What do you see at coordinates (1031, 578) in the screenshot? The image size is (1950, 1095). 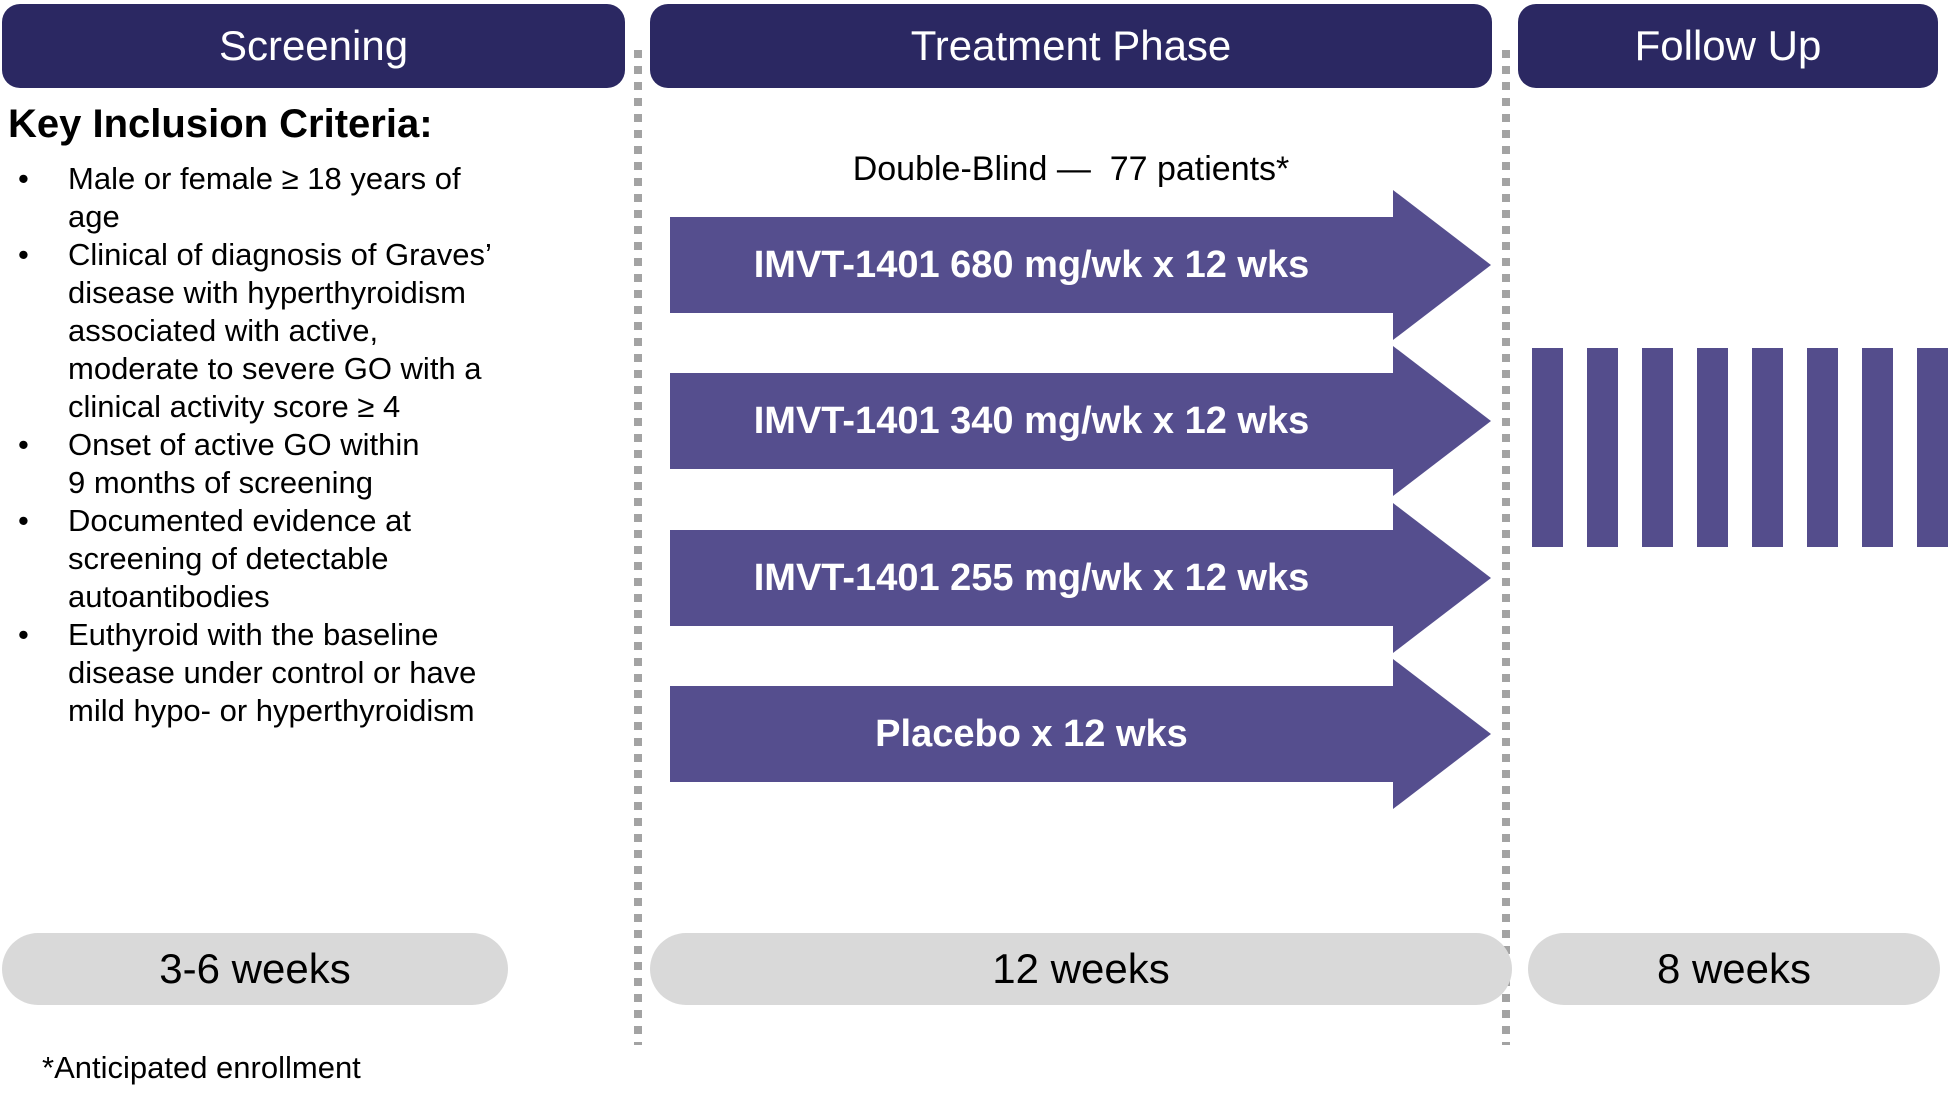 I see `treatment-arm-label: IMVT-1401 255 mg/wk x 12 wks` at bounding box center [1031, 578].